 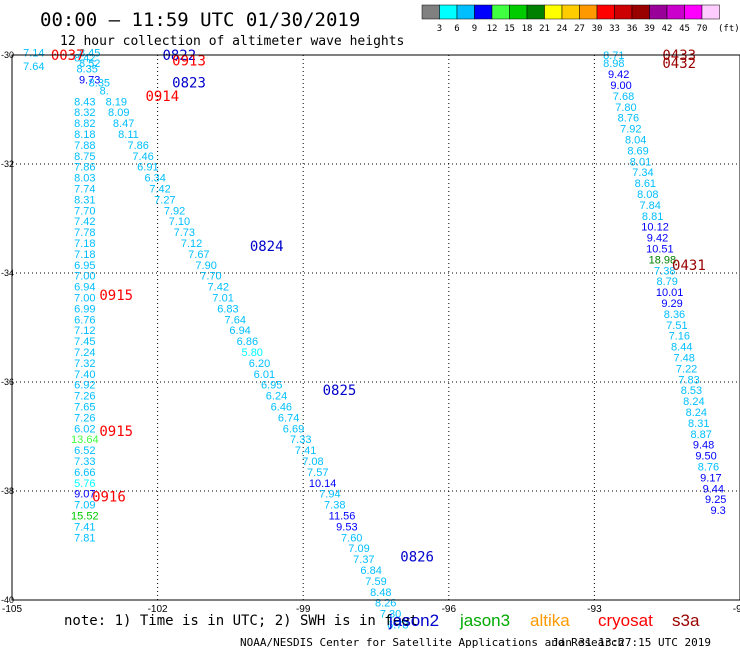 I want to click on wave-height-value: 7.81, so click(x=84, y=538).